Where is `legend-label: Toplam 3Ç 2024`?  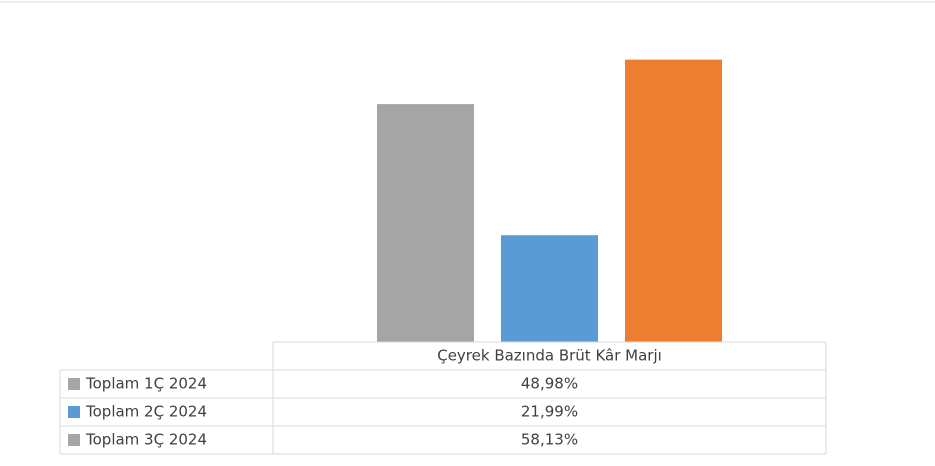
legend-label: Toplam 3Ç 2024 is located at coordinates (146, 440).